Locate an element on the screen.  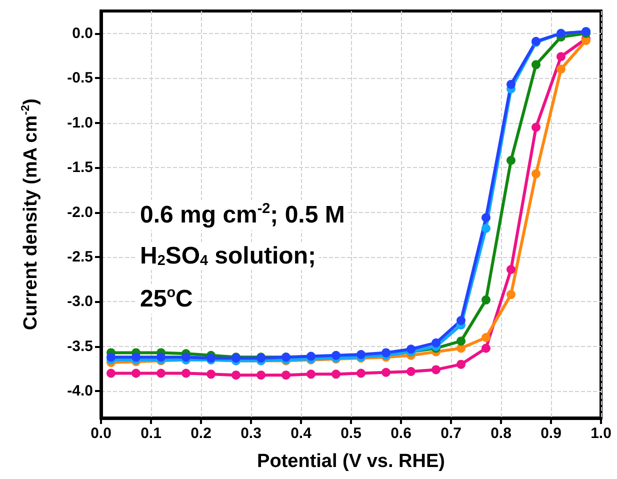
y-tick-label: 0.0 is located at coordinates (82, 33).